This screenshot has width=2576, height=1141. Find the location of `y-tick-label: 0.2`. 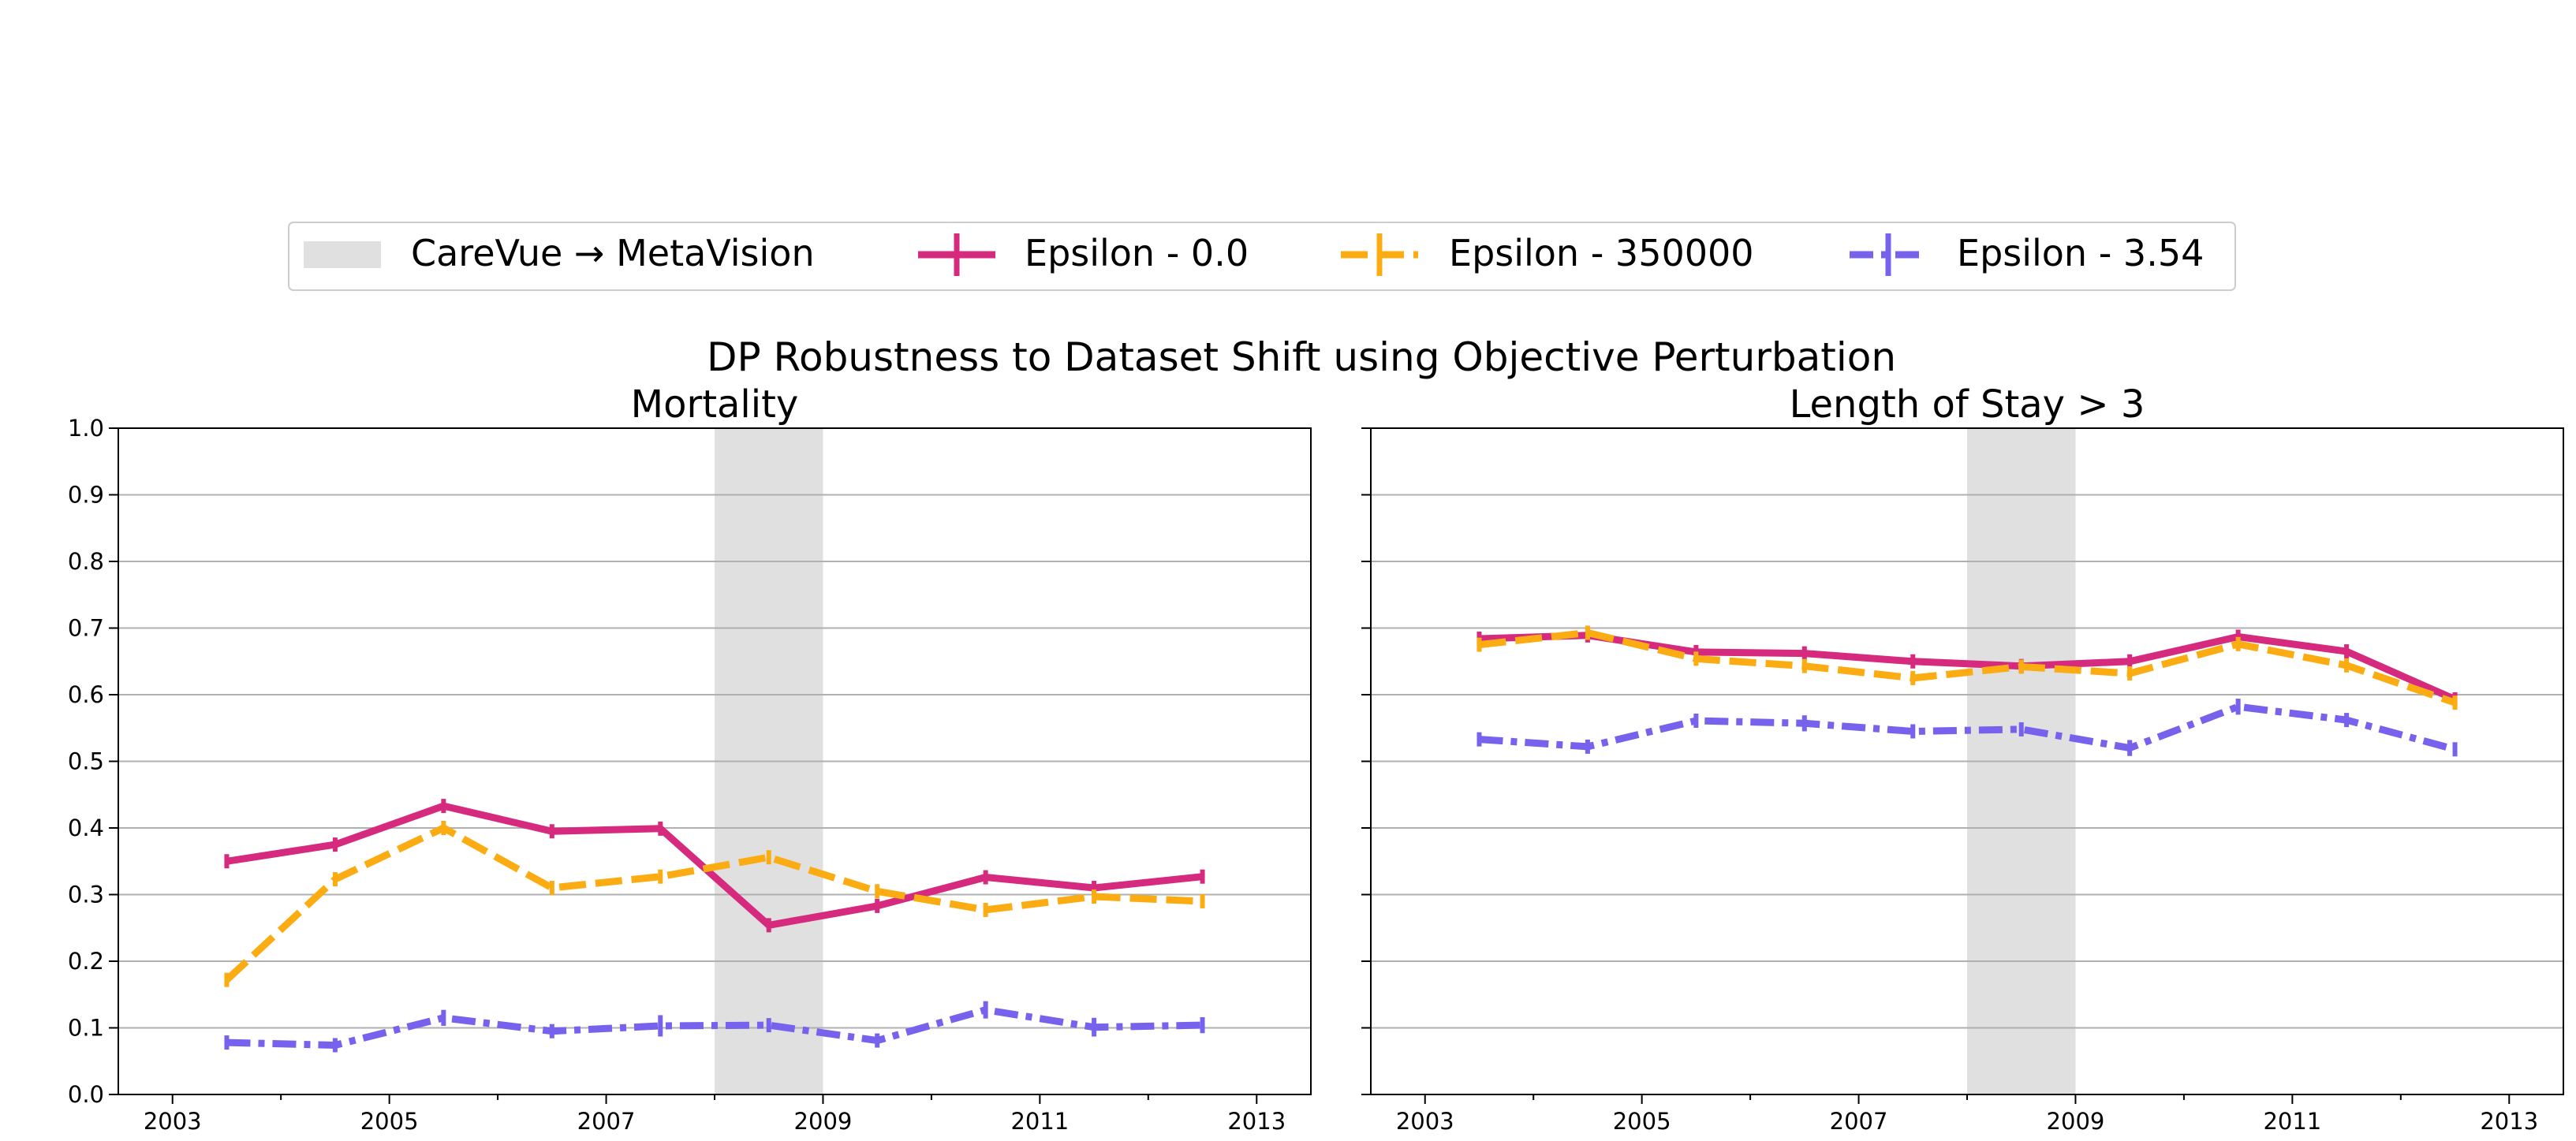

y-tick-label: 0.2 is located at coordinates (86, 961).